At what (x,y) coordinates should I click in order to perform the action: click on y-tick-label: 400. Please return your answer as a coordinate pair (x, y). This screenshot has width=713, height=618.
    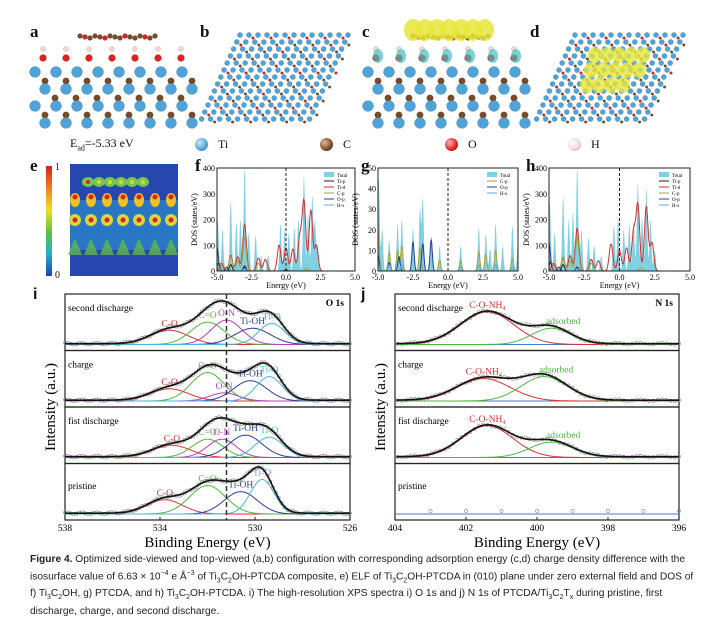
    Looking at the image, I should click on (541, 168).